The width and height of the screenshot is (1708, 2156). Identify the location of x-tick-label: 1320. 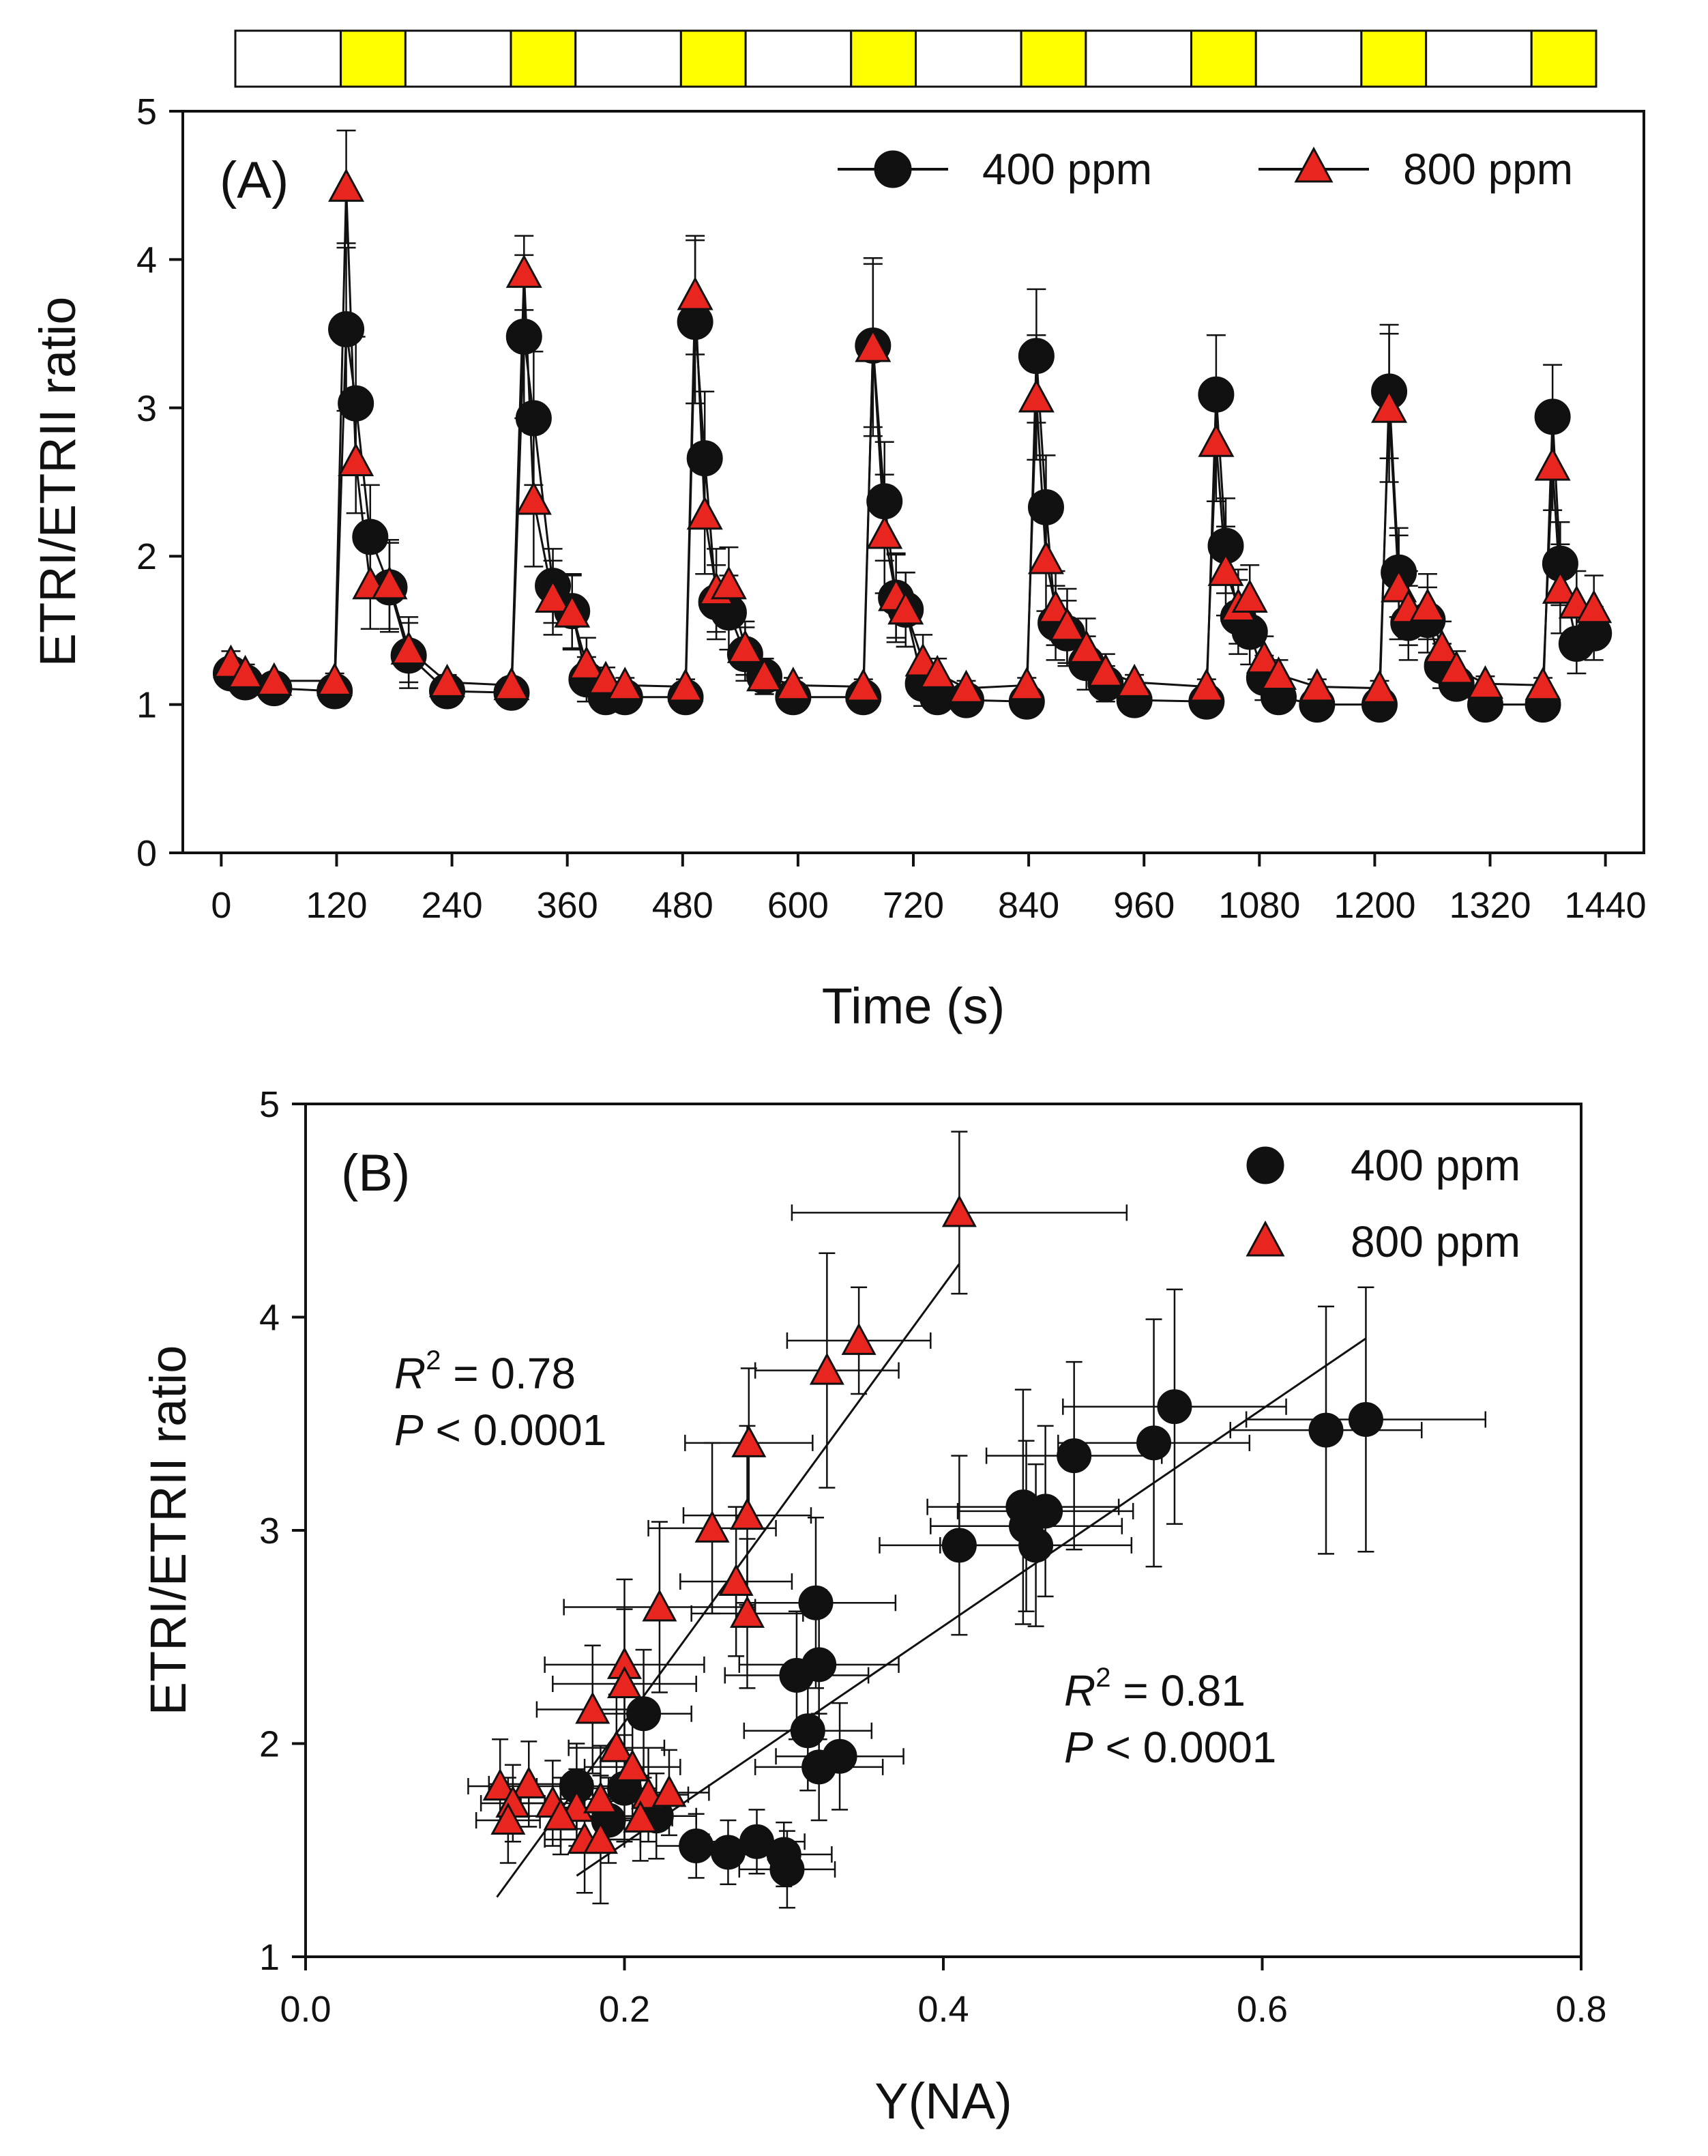
(1490, 905).